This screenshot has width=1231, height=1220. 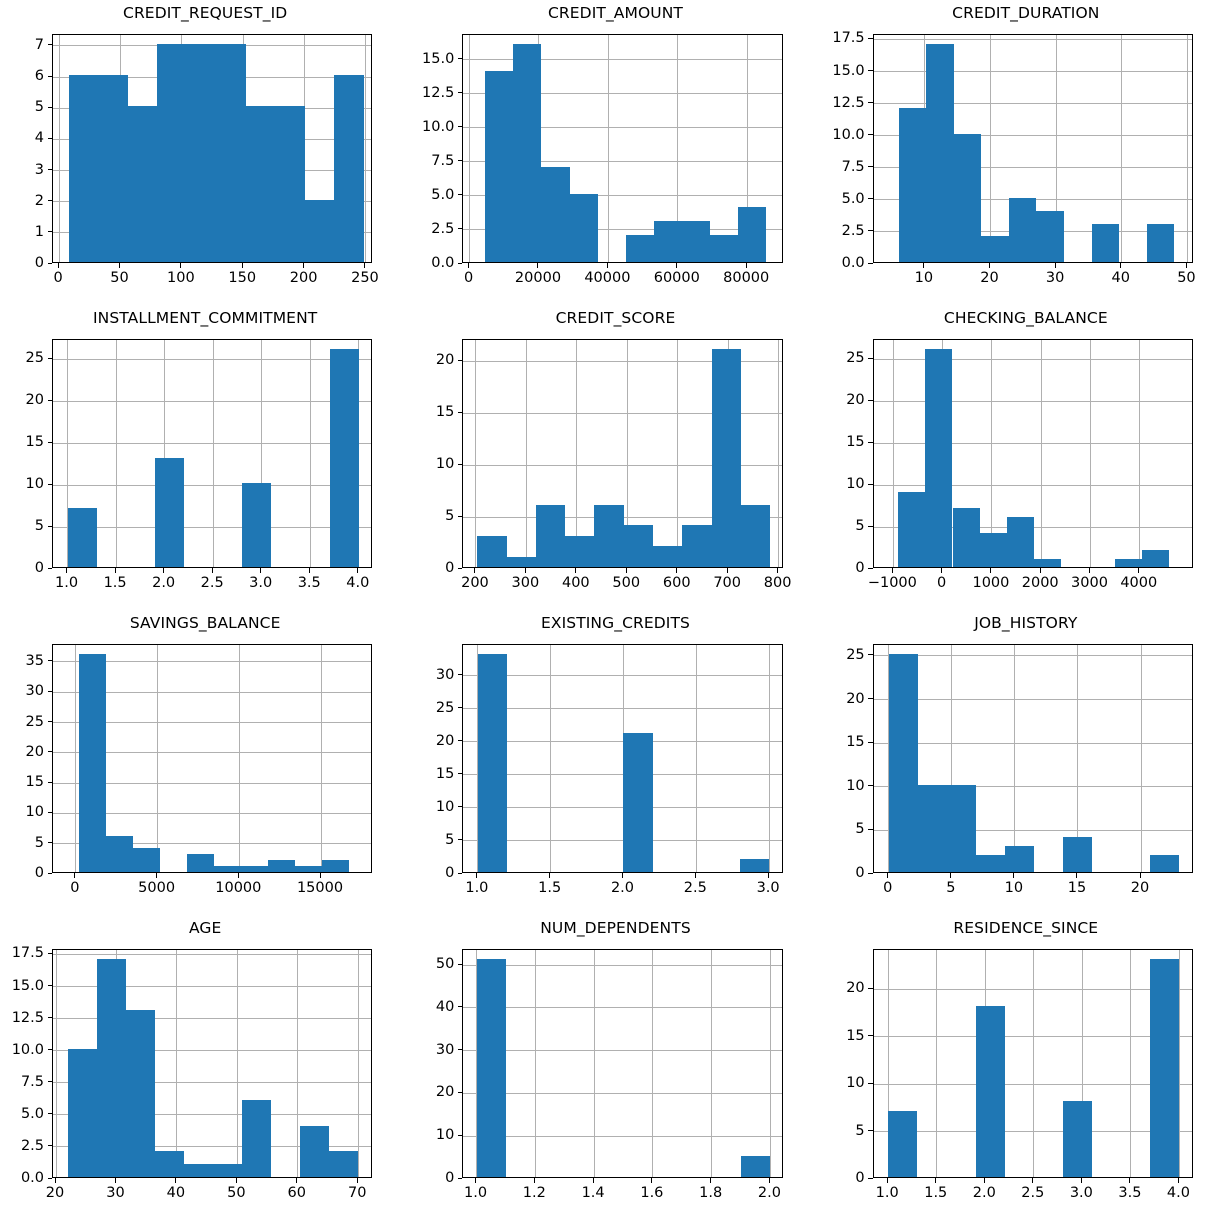 I want to click on y-tick-label: 25, so click(x=34, y=721).